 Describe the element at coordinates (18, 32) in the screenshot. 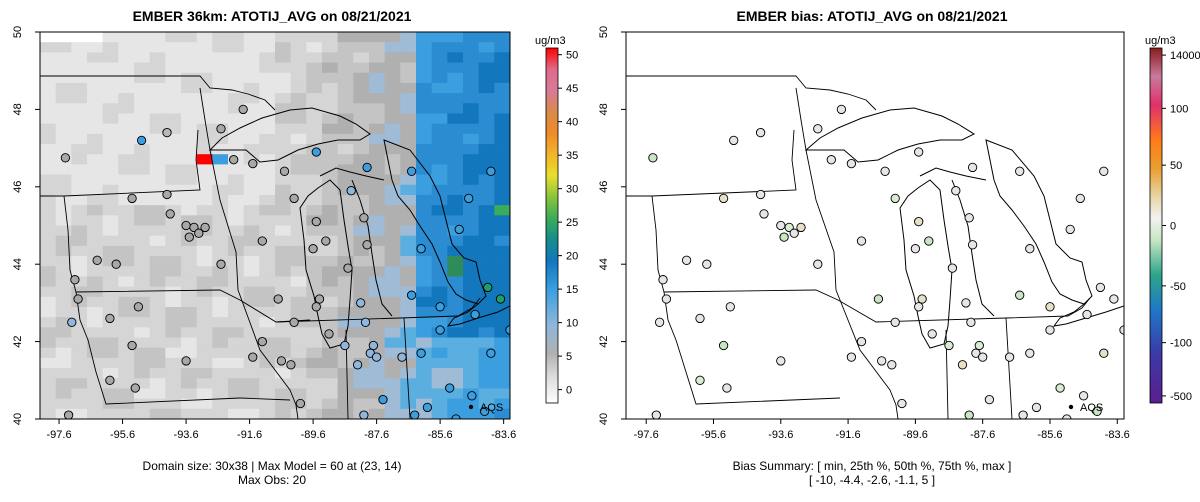

I see `left-ytick-label: 50` at that location.